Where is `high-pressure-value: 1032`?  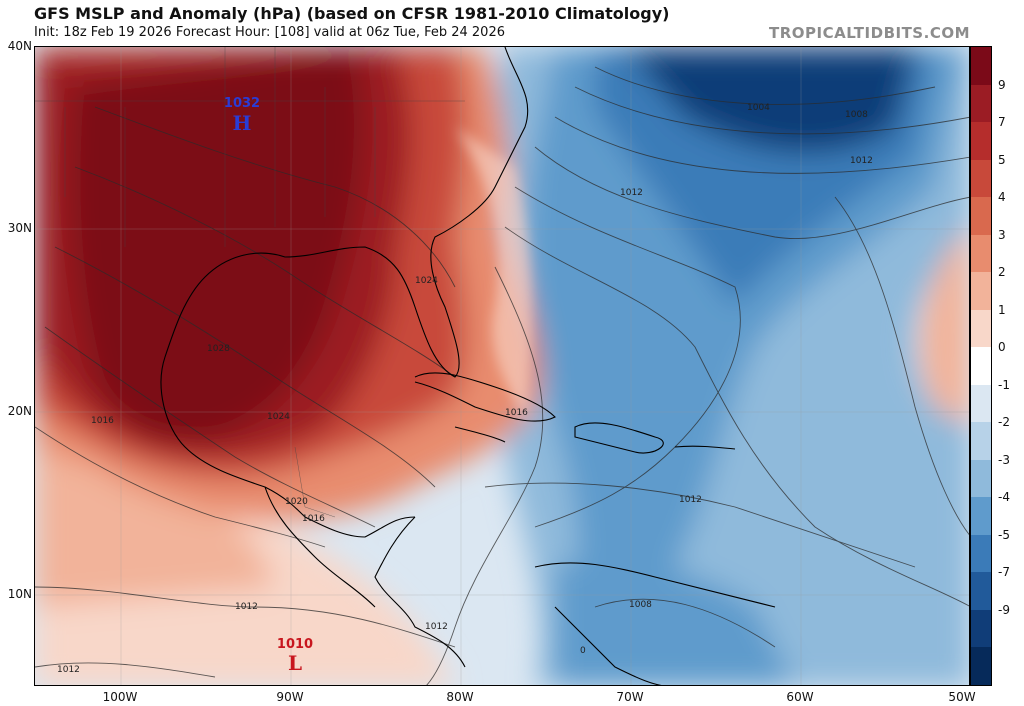 high-pressure-value: 1032 is located at coordinates (242, 103).